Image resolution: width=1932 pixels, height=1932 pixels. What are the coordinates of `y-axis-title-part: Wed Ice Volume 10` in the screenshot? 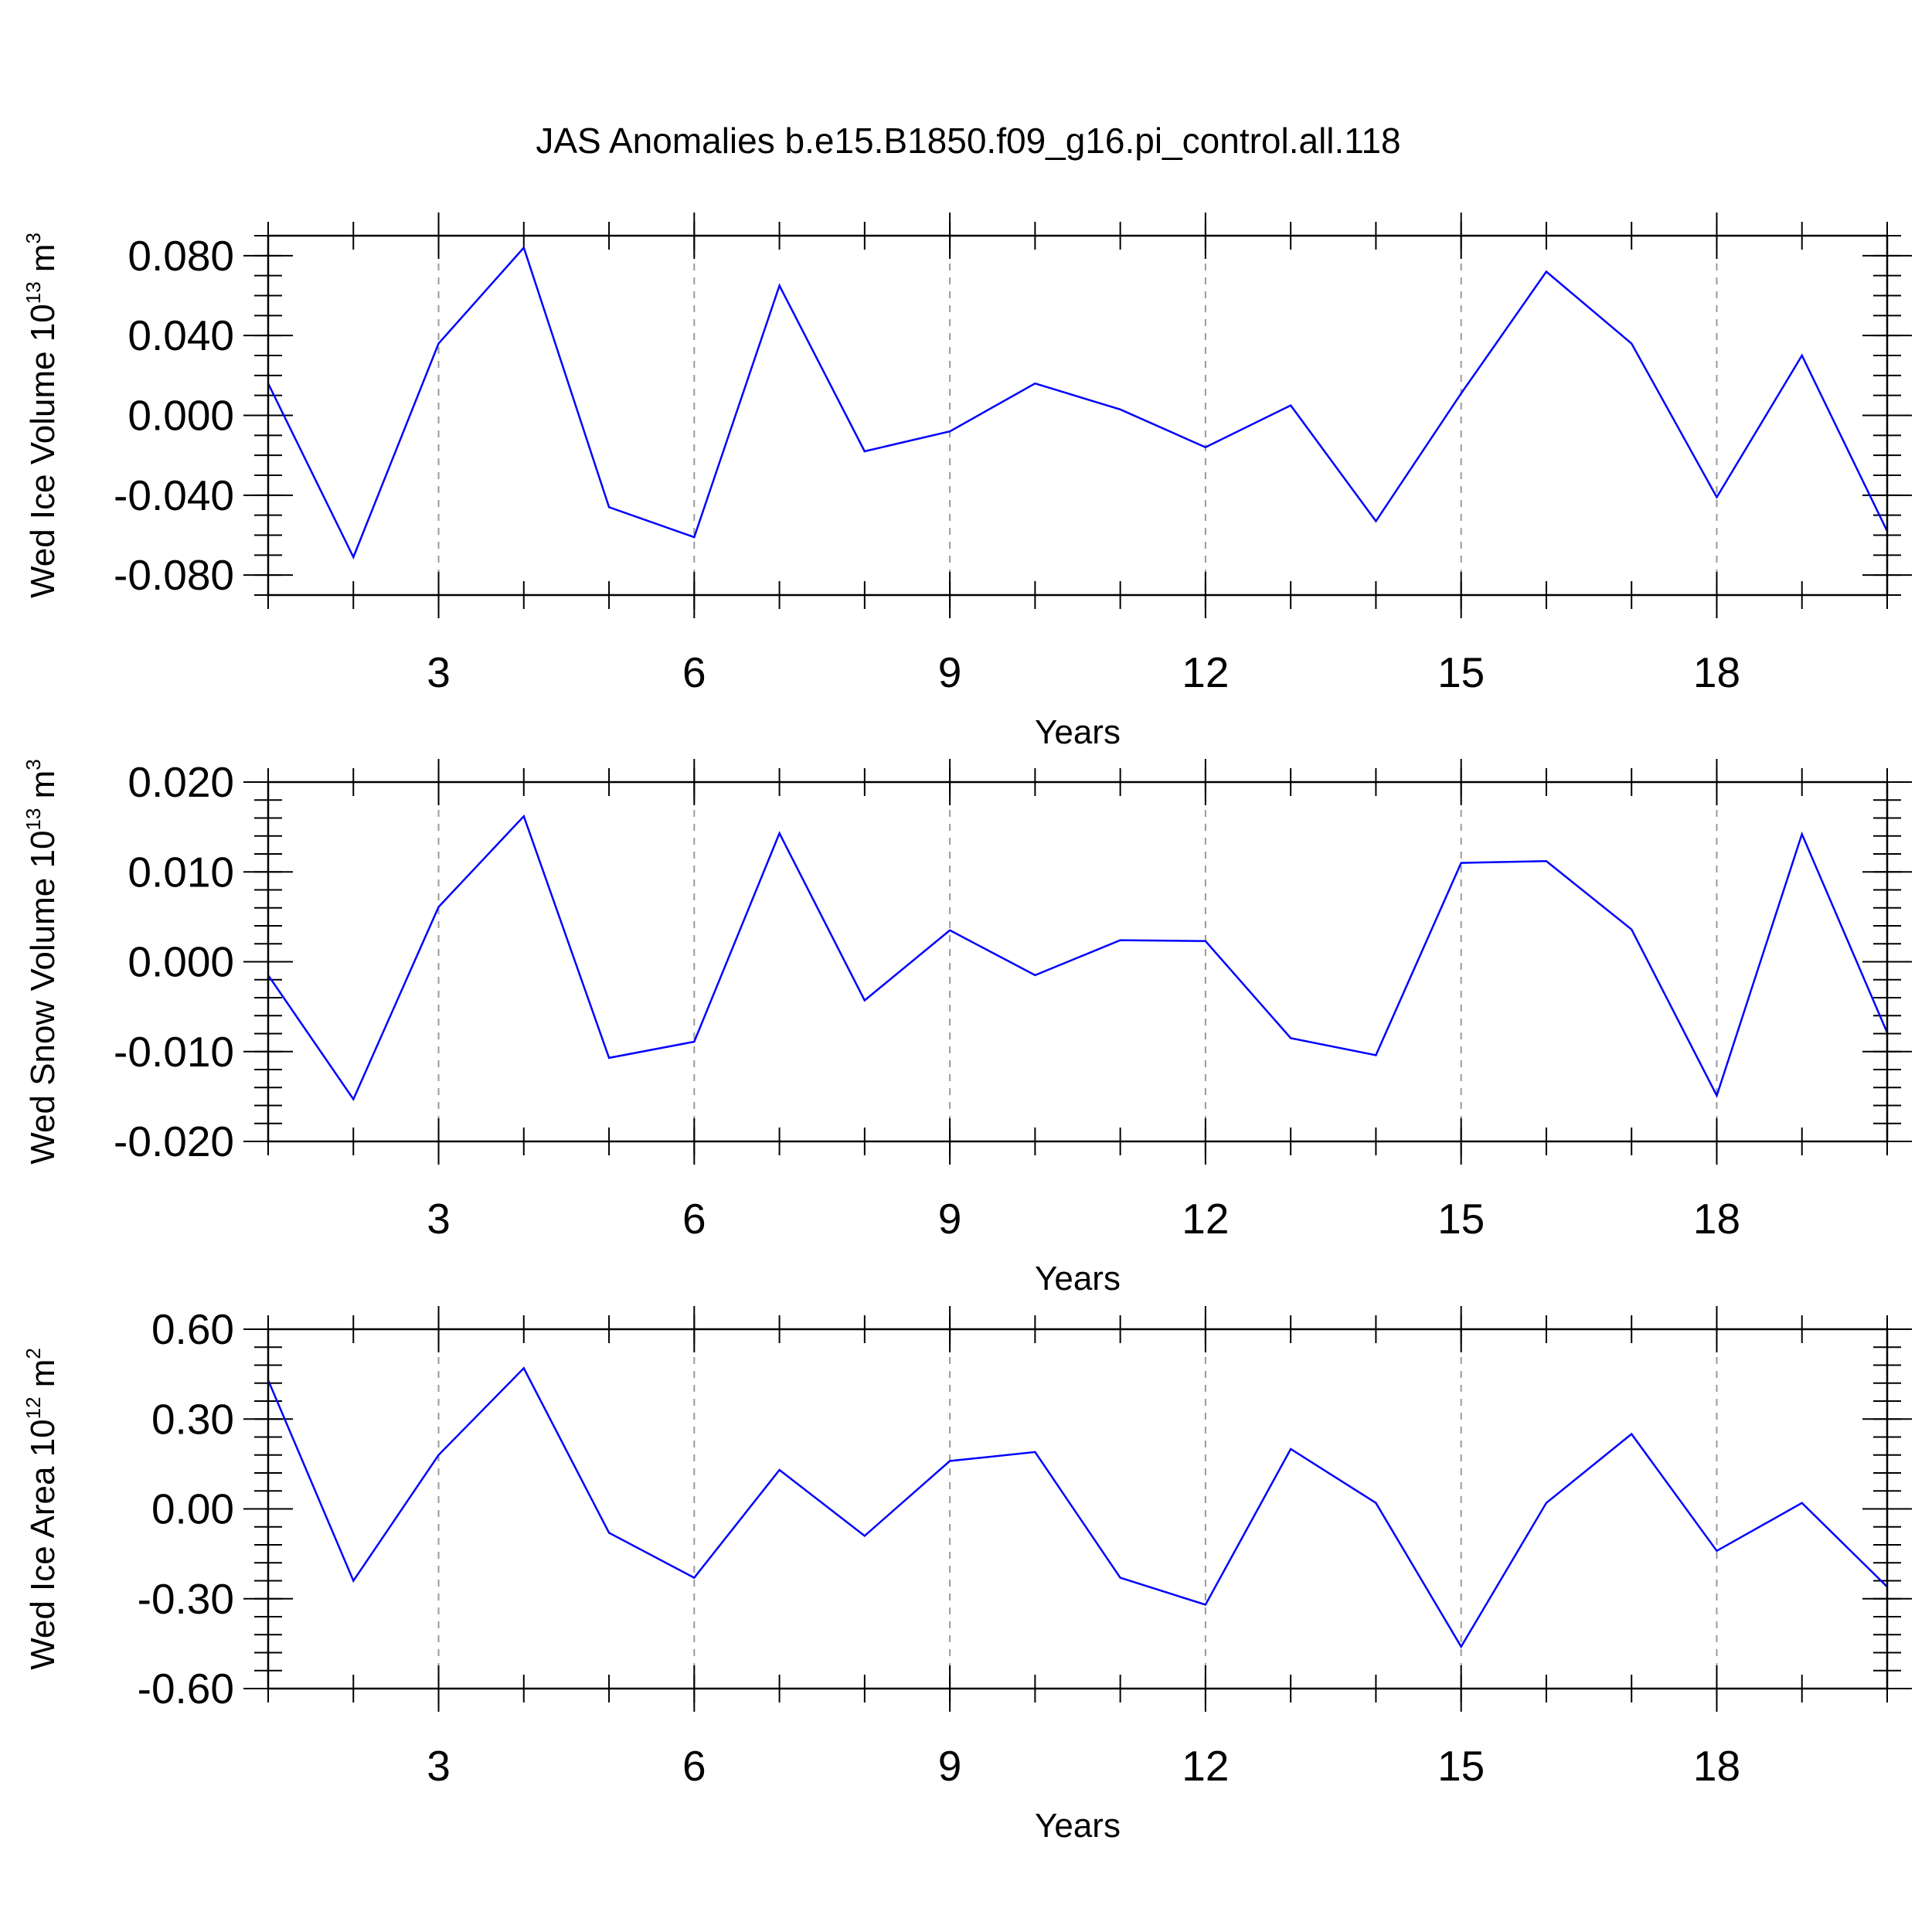 It's located at (43, 451).